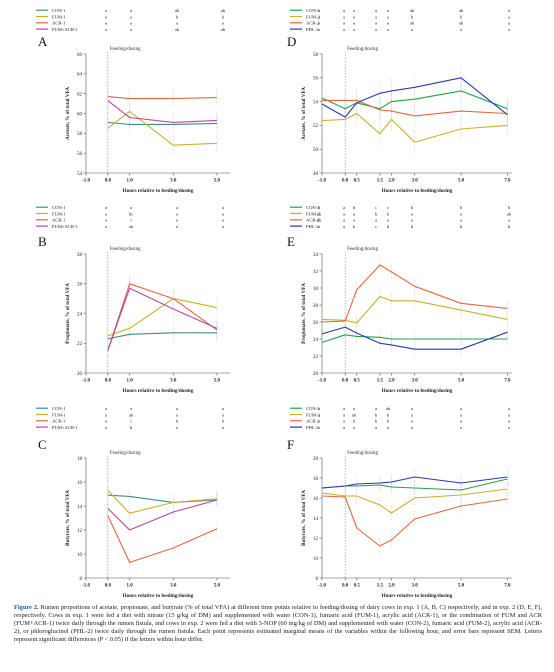  What do you see at coordinates (65, 226) in the screenshot?
I see `legend-label: FUM+ACR-1` at bounding box center [65, 226].